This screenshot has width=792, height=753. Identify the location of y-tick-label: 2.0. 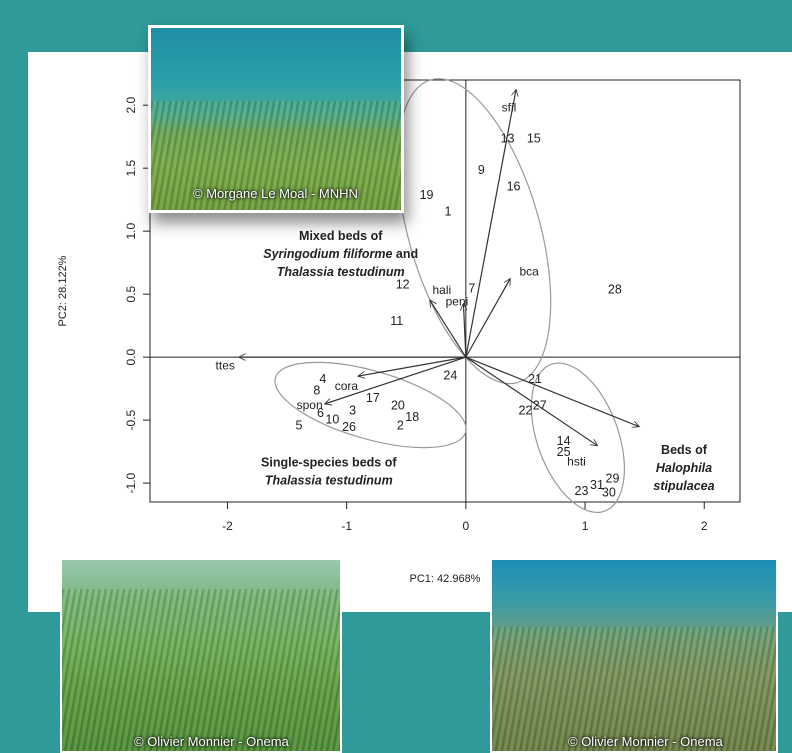
(131, 105).